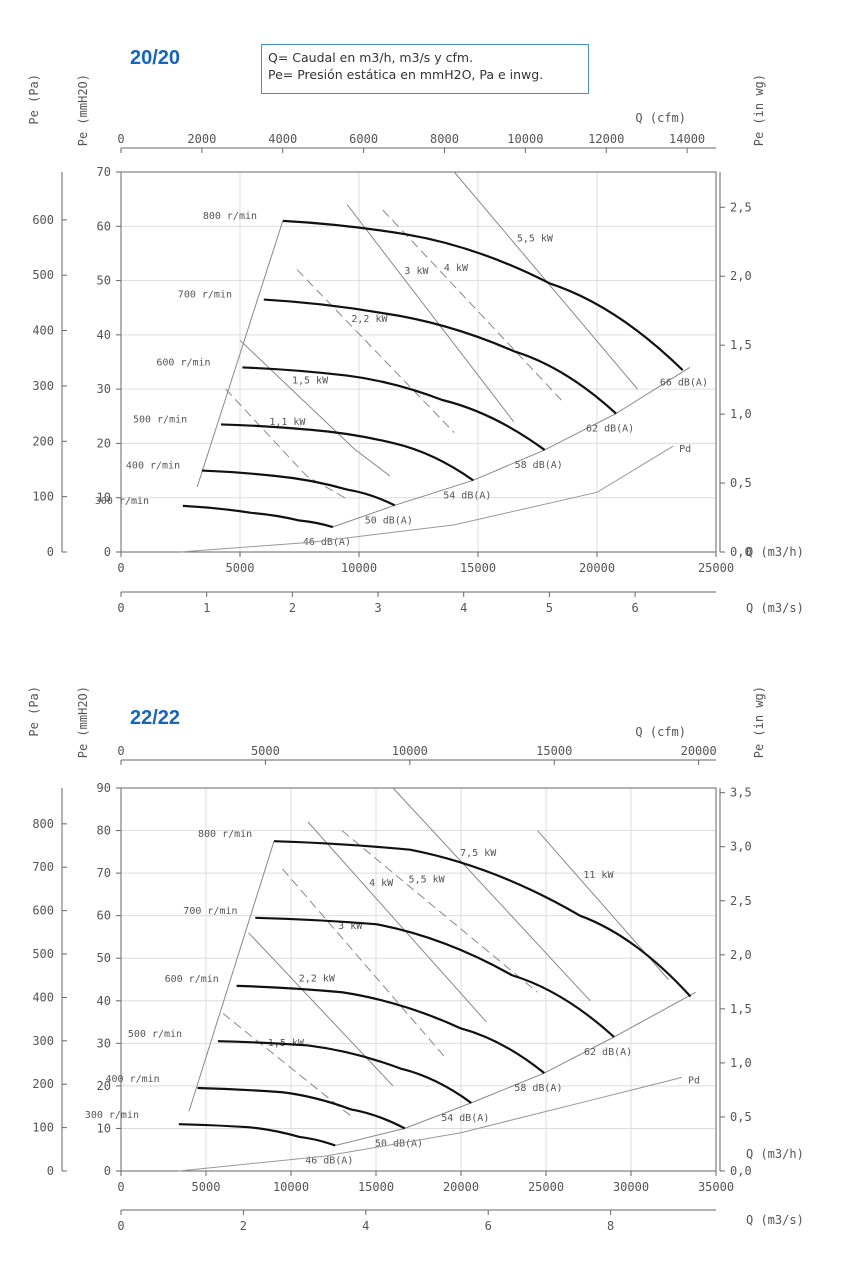  I want to click on tick-label-cfm: 15000, so click(554, 751).